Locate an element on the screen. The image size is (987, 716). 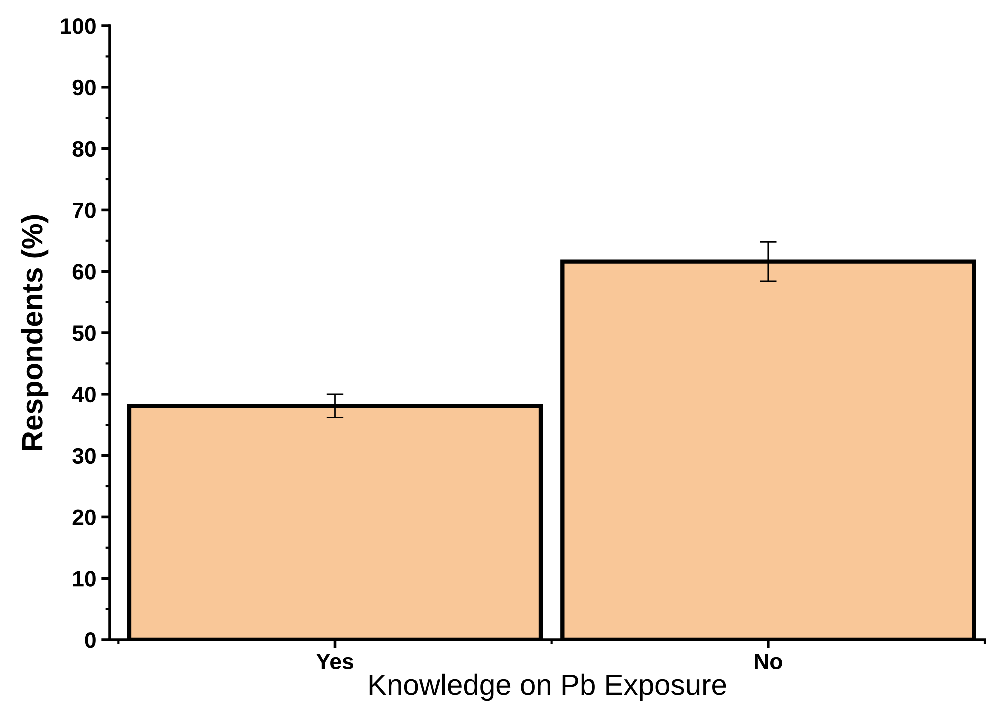
x-tick-label: No is located at coordinates (768, 662).